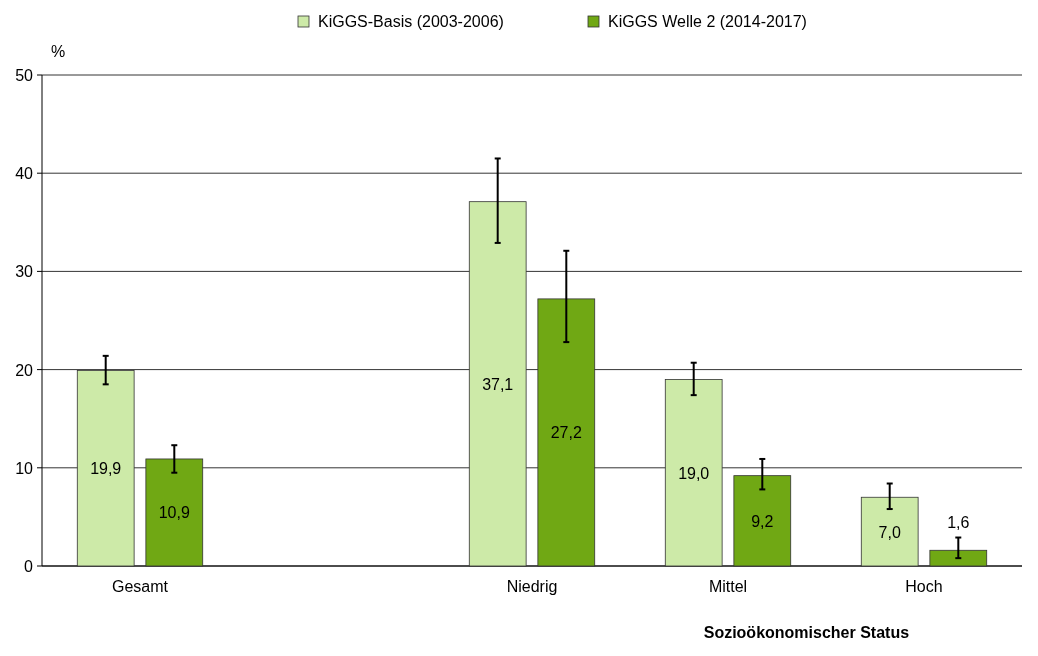  What do you see at coordinates (24, 75) in the screenshot?
I see `y-tick-label: 50` at bounding box center [24, 75].